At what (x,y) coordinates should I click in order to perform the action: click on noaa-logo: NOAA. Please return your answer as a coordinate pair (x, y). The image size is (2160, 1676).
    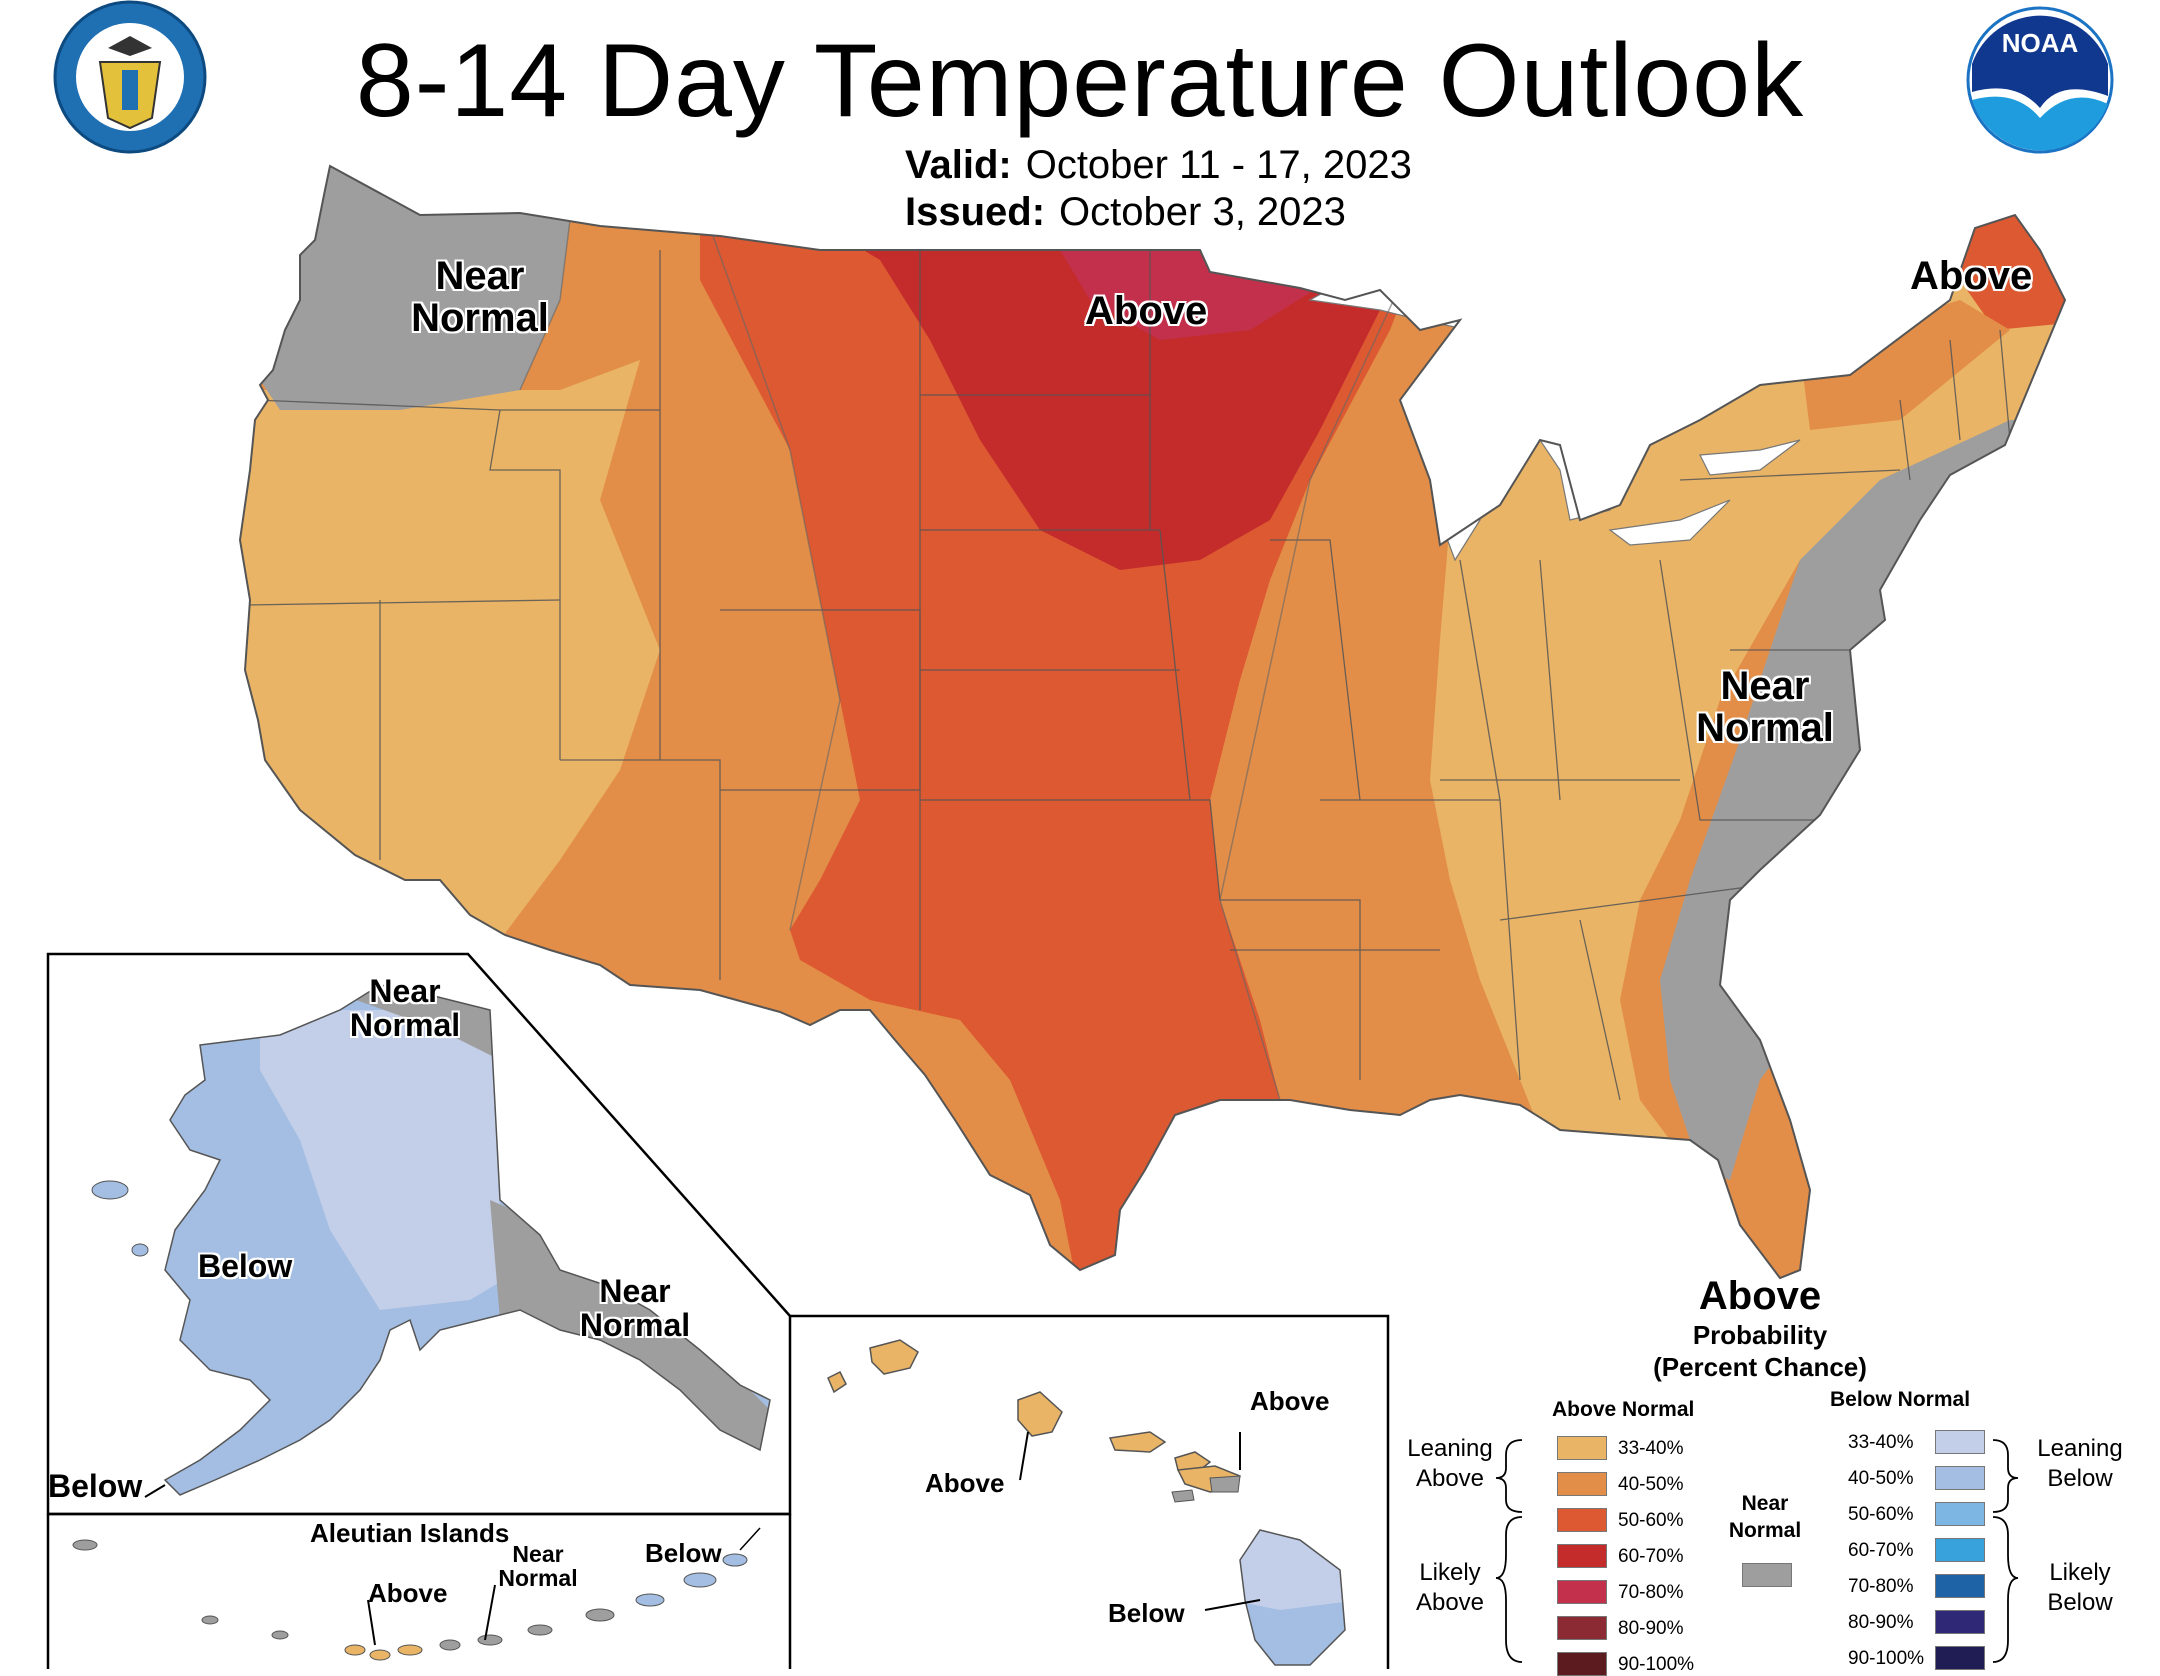
    Looking at the image, I should click on (2040, 80).